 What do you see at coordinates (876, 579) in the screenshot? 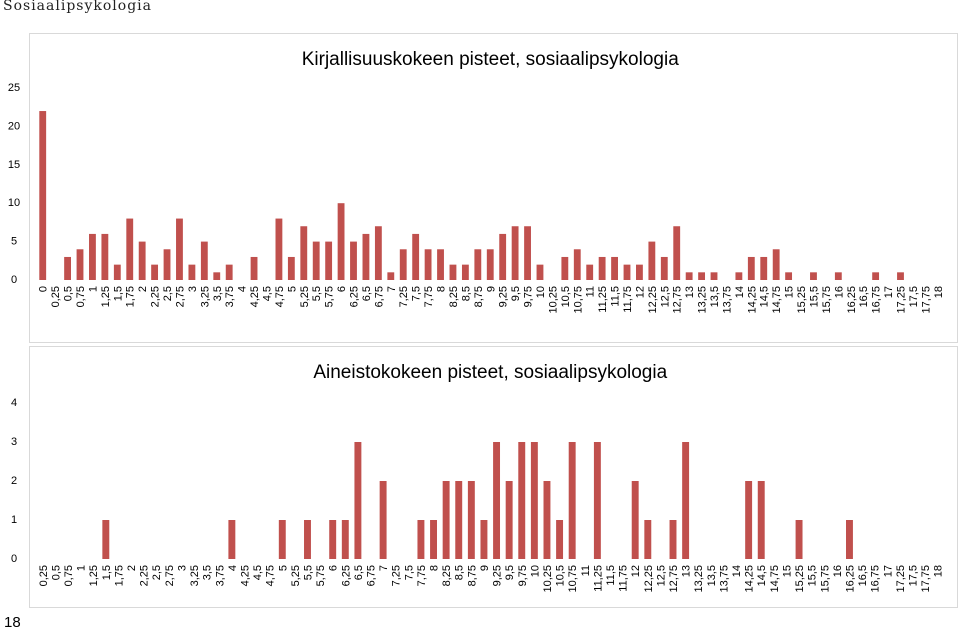
I see `chart2-x-tick-label: 16,75` at bounding box center [876, 579].